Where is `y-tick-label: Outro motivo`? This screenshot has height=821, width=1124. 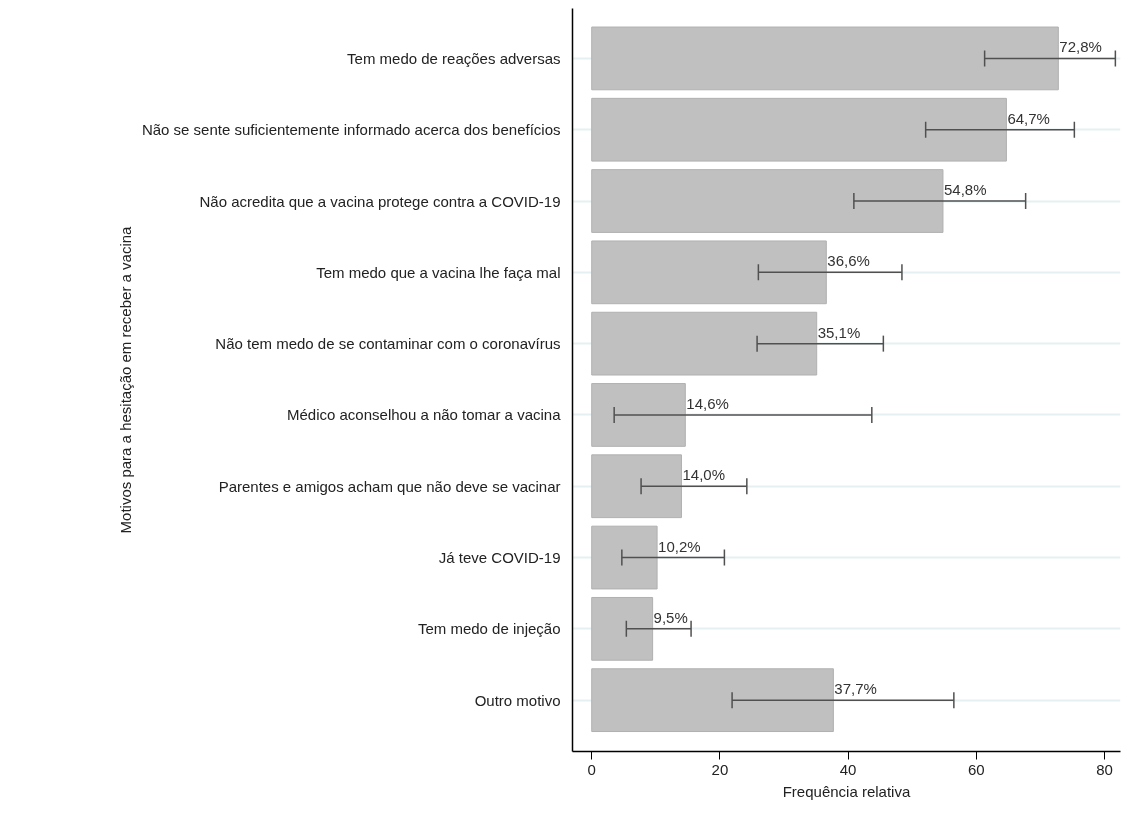 y-tick-label: Outro motivo is located at coordinates (517, 700).